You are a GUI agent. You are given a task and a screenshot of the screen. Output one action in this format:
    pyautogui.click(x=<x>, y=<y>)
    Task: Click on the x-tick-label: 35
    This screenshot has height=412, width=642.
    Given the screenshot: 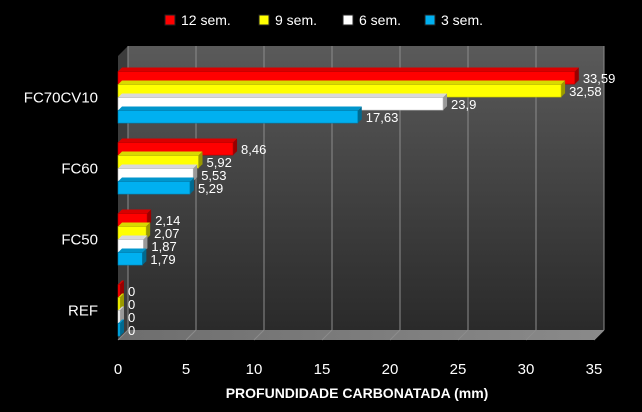 What is the action you would take?
    pyautogui.click(x=594, y=369)
    